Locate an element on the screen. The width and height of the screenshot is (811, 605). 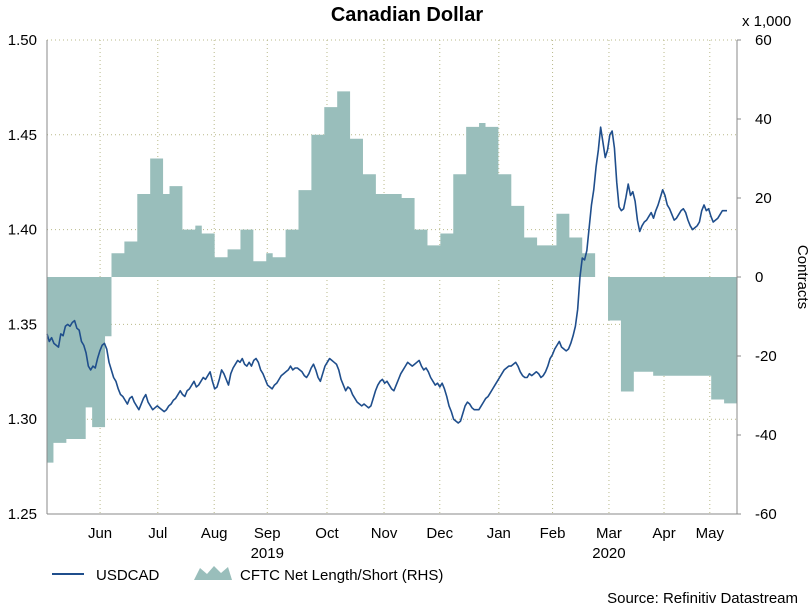
x-tick-label: Jun is located at coordinates (100, 533).